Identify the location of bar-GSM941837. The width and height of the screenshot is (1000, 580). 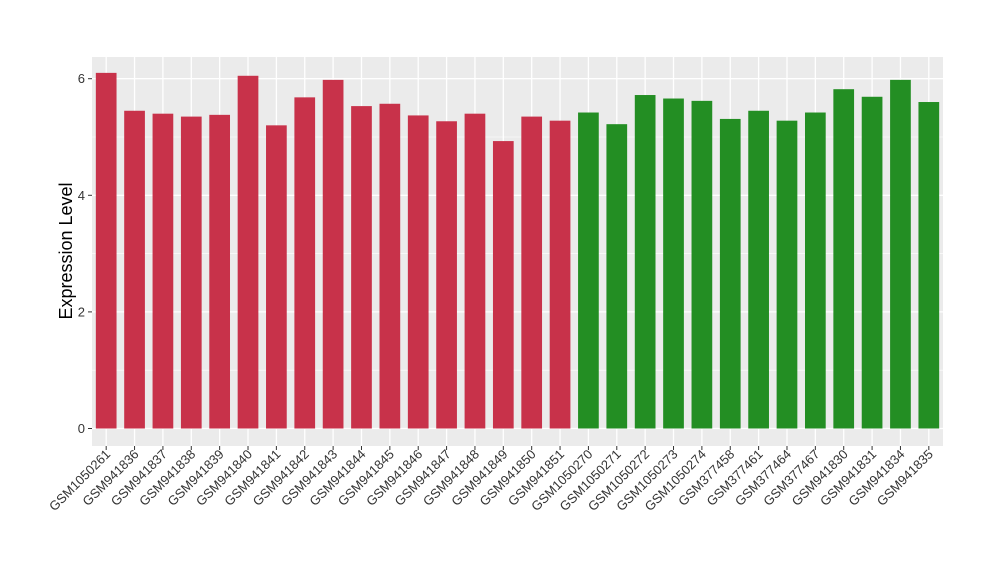
(163, 271).